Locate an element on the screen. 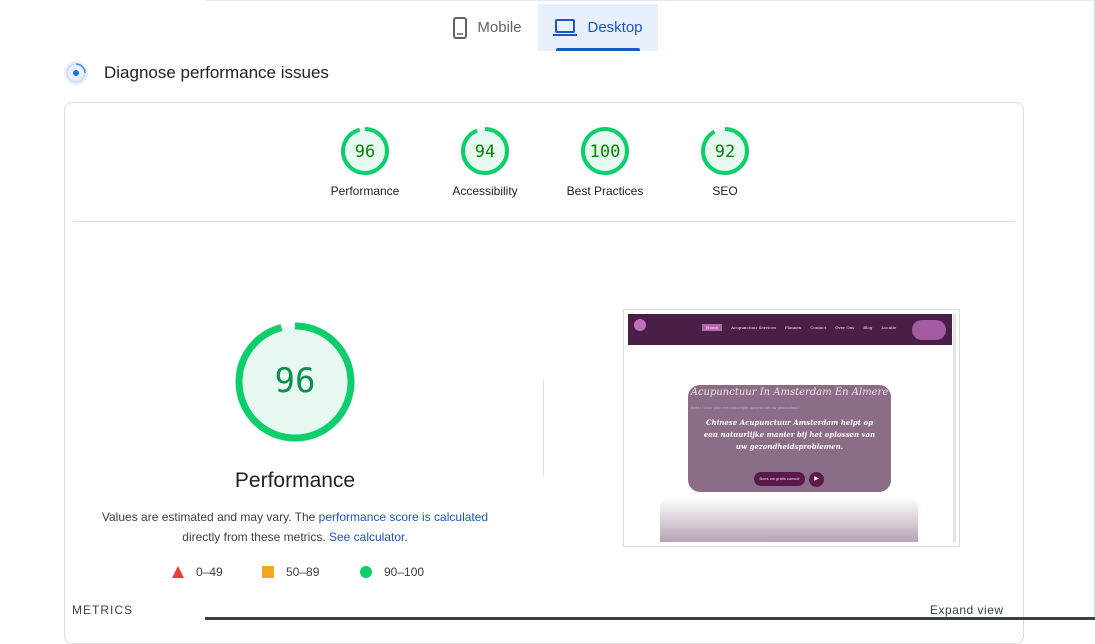  score-label: Best Practices is located at coordinates (605, 191).